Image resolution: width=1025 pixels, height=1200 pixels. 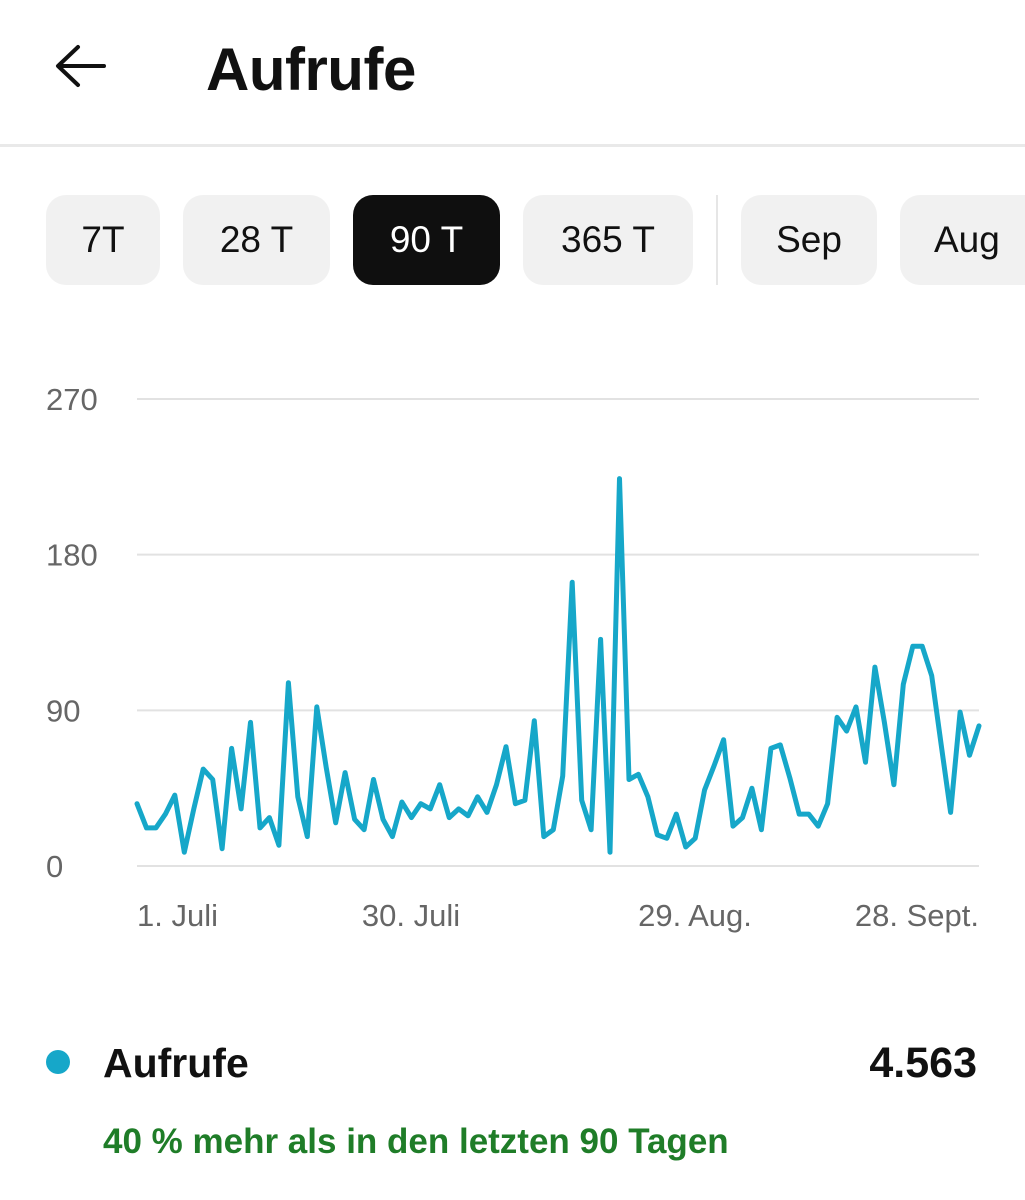 What do you see at coordinates (72, 399) in the screenshot?
I see `y-tick-label: 270` at bounding box center [72, 399].